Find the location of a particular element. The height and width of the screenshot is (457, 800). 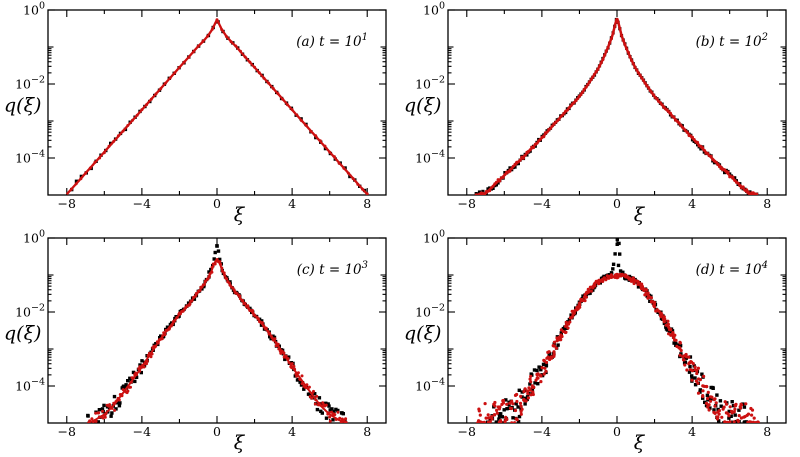

panel-label: (b) t = 102 is located at coordinates (732, 41).